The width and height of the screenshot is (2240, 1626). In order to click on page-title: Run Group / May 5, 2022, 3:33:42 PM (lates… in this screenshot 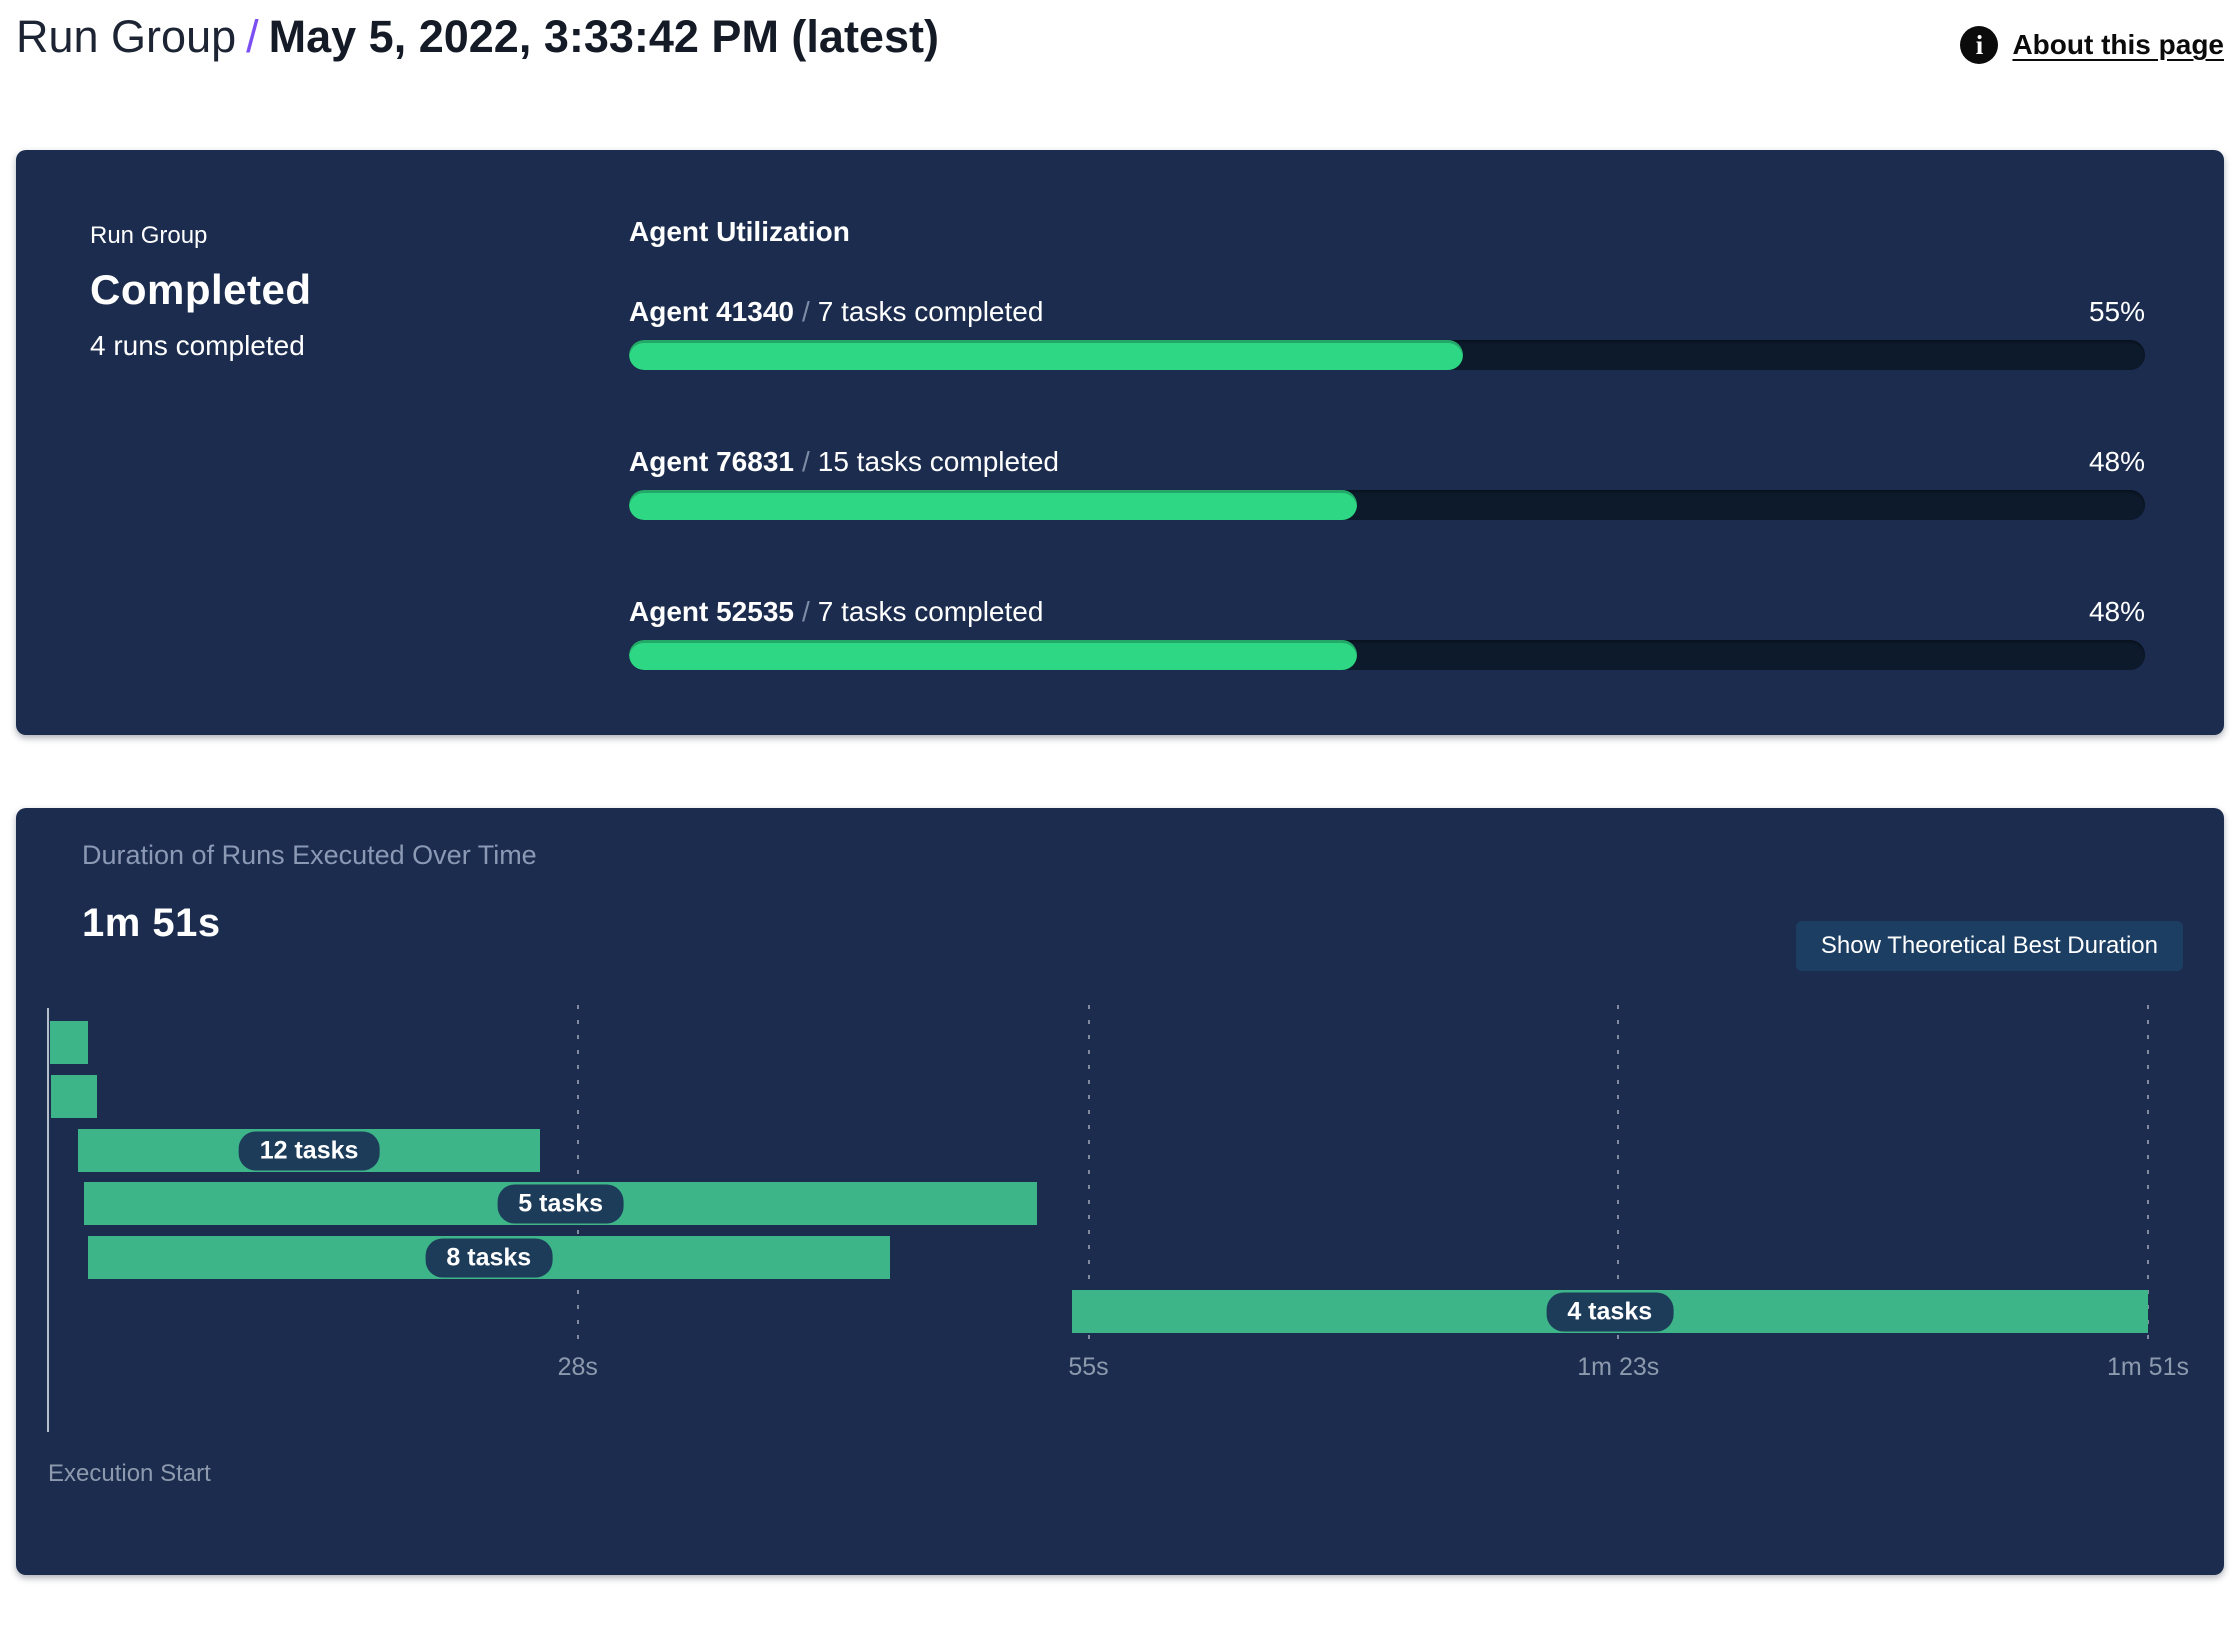, I will do `click(477, 37)`.